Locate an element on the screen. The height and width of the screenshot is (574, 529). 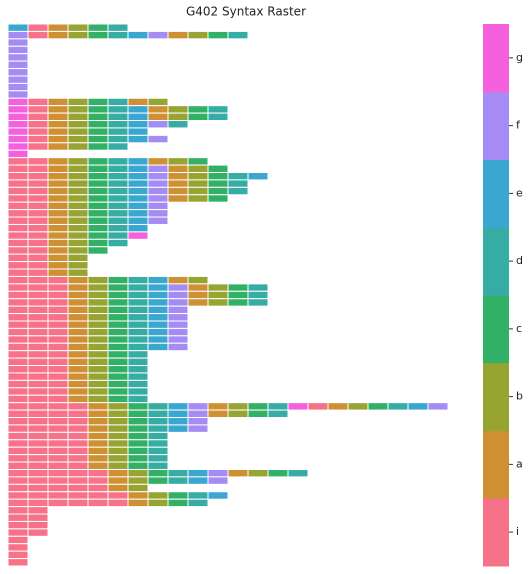
colorbar-label: g is located at coordinates (519, 57).